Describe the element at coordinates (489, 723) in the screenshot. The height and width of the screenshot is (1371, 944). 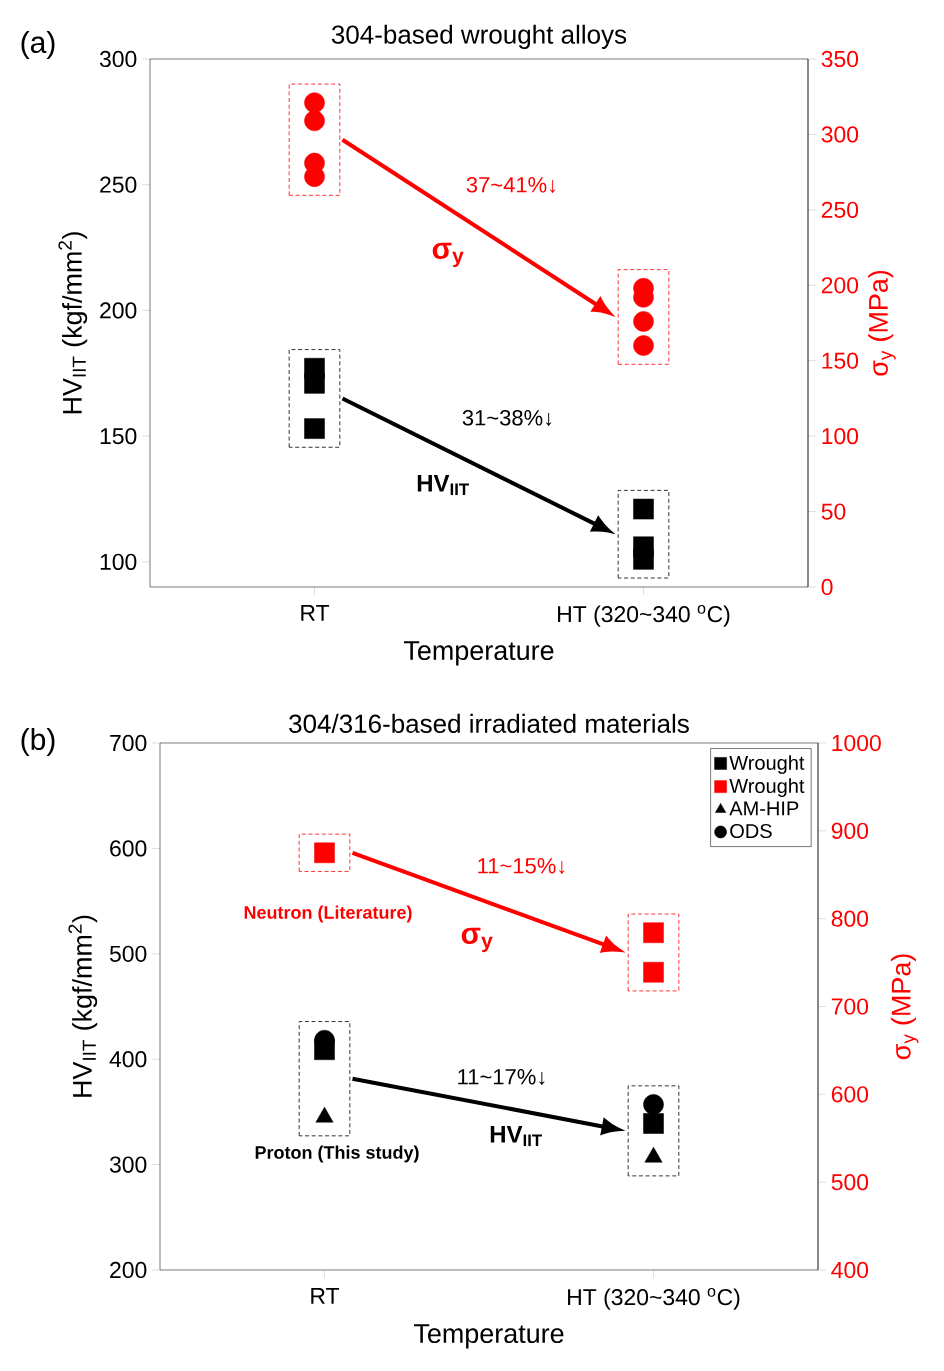
I see `chart-title: 304/316-based irradiated materials` at that location.